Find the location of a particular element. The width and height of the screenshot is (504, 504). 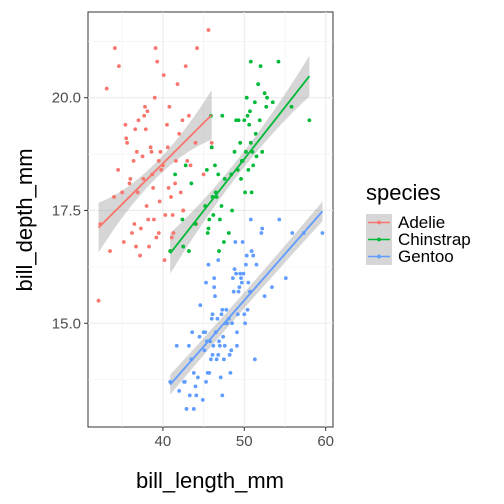

y-tick-label: 17.5 is located at coordinates (66, 210).